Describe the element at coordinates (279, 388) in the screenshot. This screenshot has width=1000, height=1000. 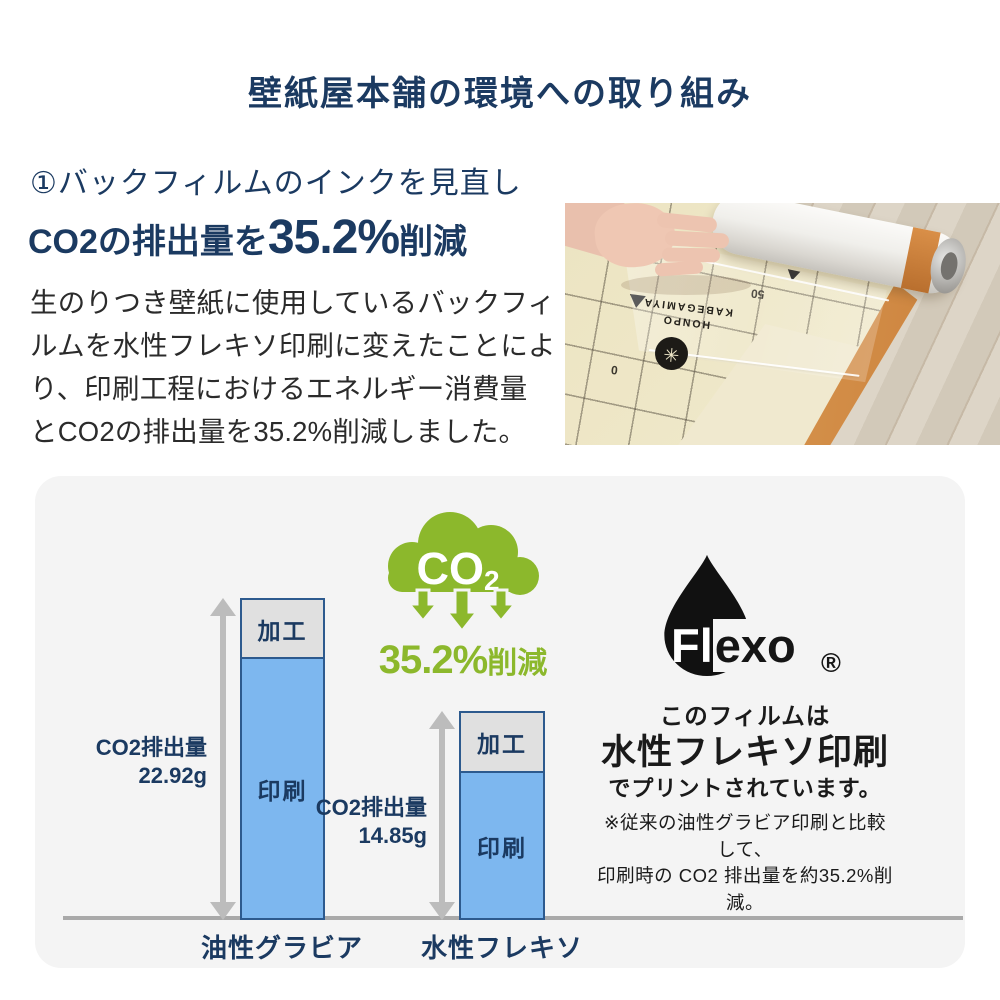
I see `body-line: り、印刷工程におけるエネルギー消費量` at that location.